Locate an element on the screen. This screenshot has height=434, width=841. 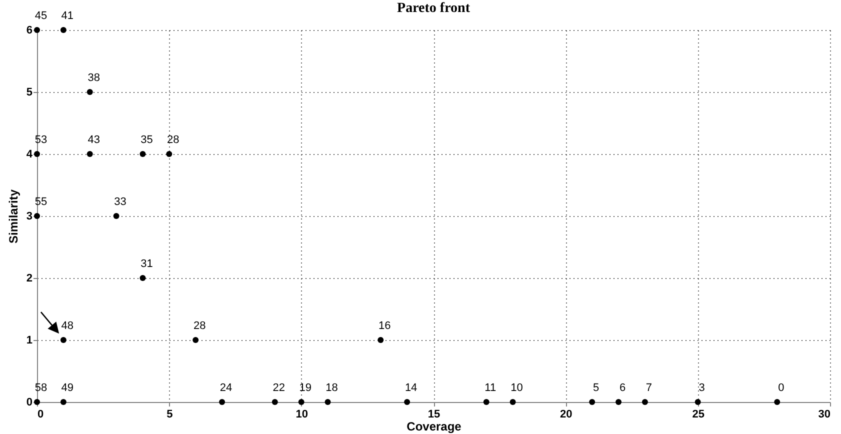
x-tick-label: 15 is located at coordinates (434, 414).